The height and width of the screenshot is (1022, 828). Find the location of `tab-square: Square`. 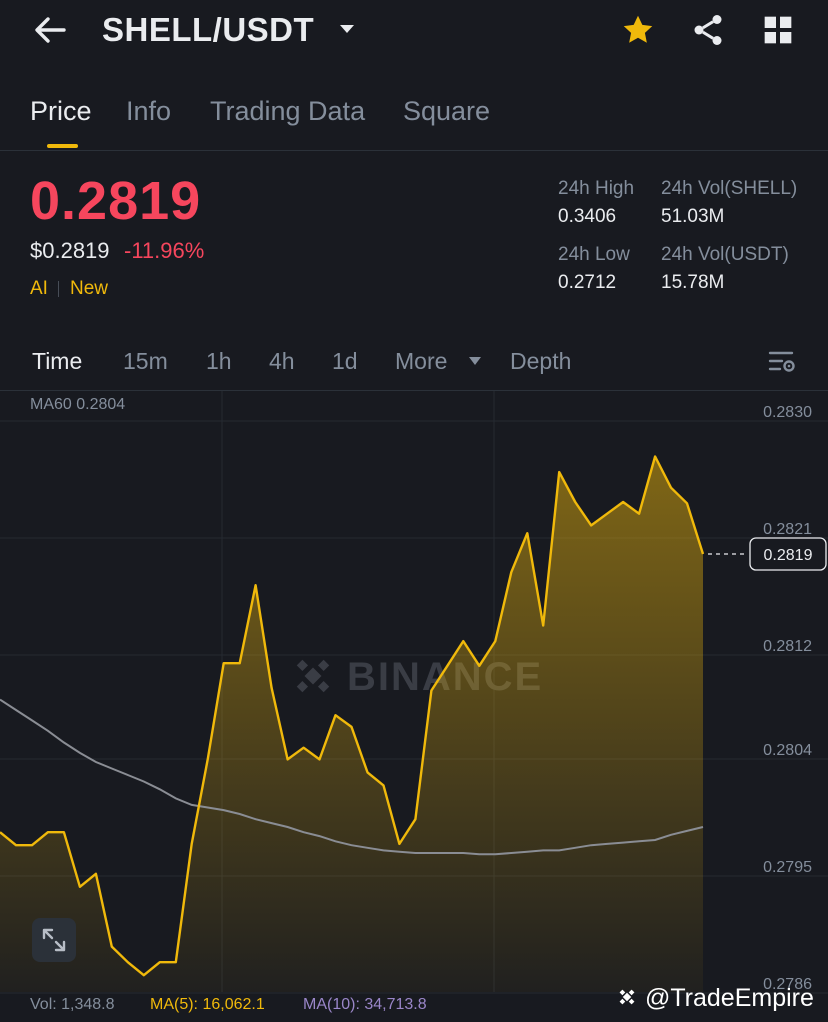

tab-square: Square is located at coordinates (447, 111).